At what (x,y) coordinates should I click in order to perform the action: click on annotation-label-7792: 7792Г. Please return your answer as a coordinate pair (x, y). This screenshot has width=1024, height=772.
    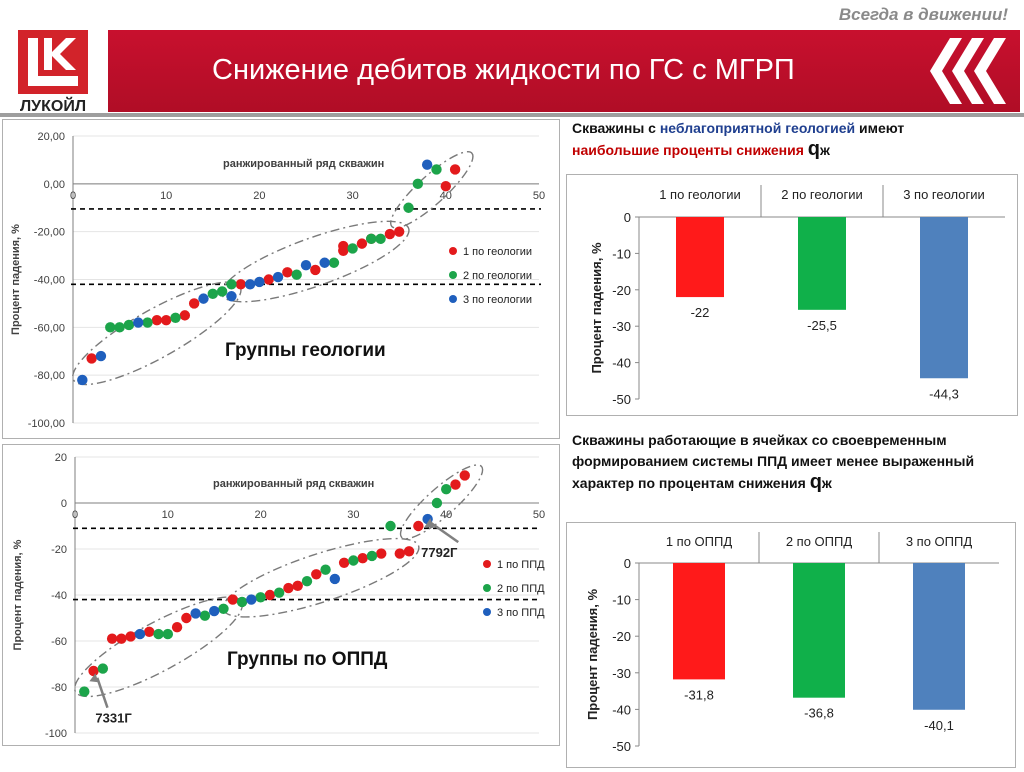
    Looking at the image, I should click on (439, 552).